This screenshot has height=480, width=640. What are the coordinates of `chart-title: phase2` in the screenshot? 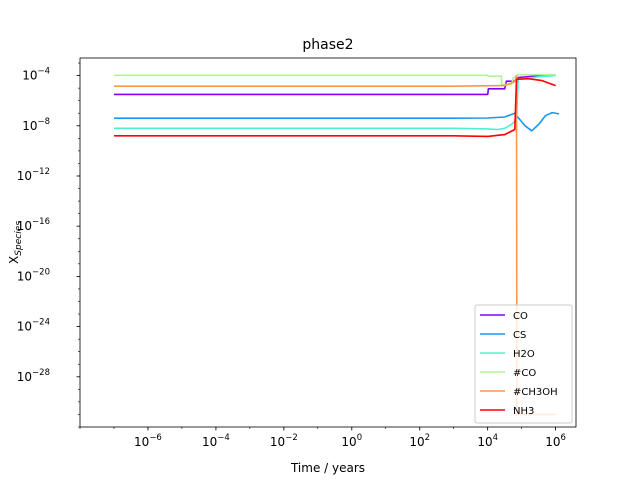 It's located at (327, 45).